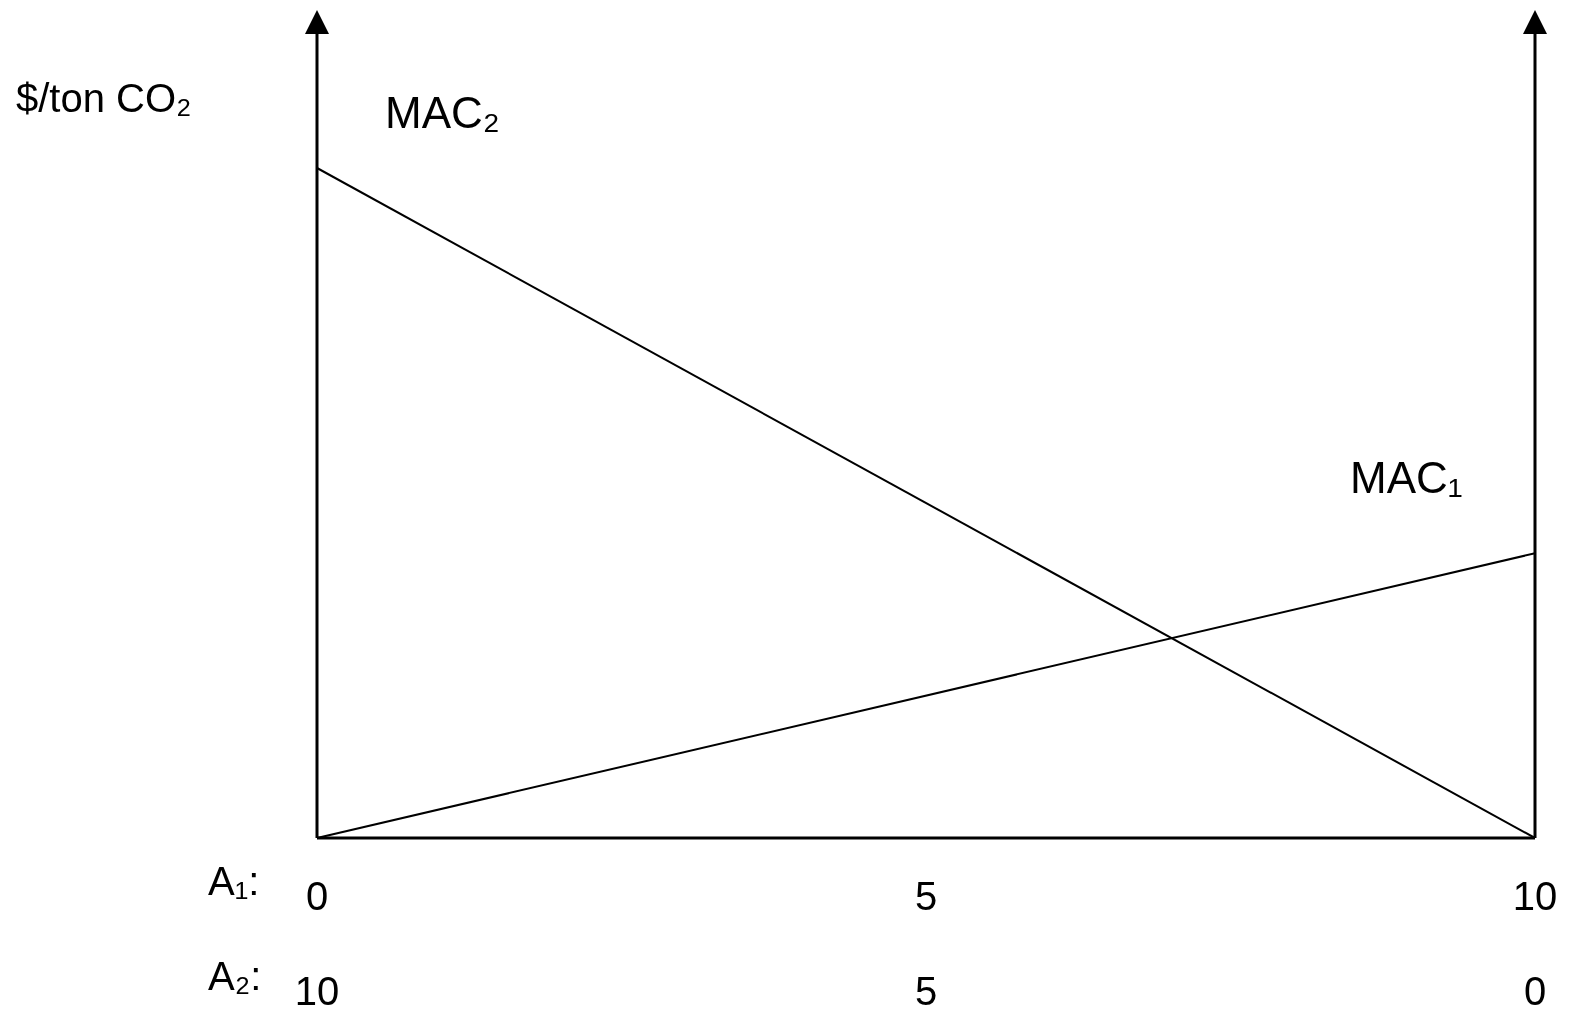  Describe the element at coordinates (1535, 896) in the screenshot. I see `x-tick-label: 10` at that location.